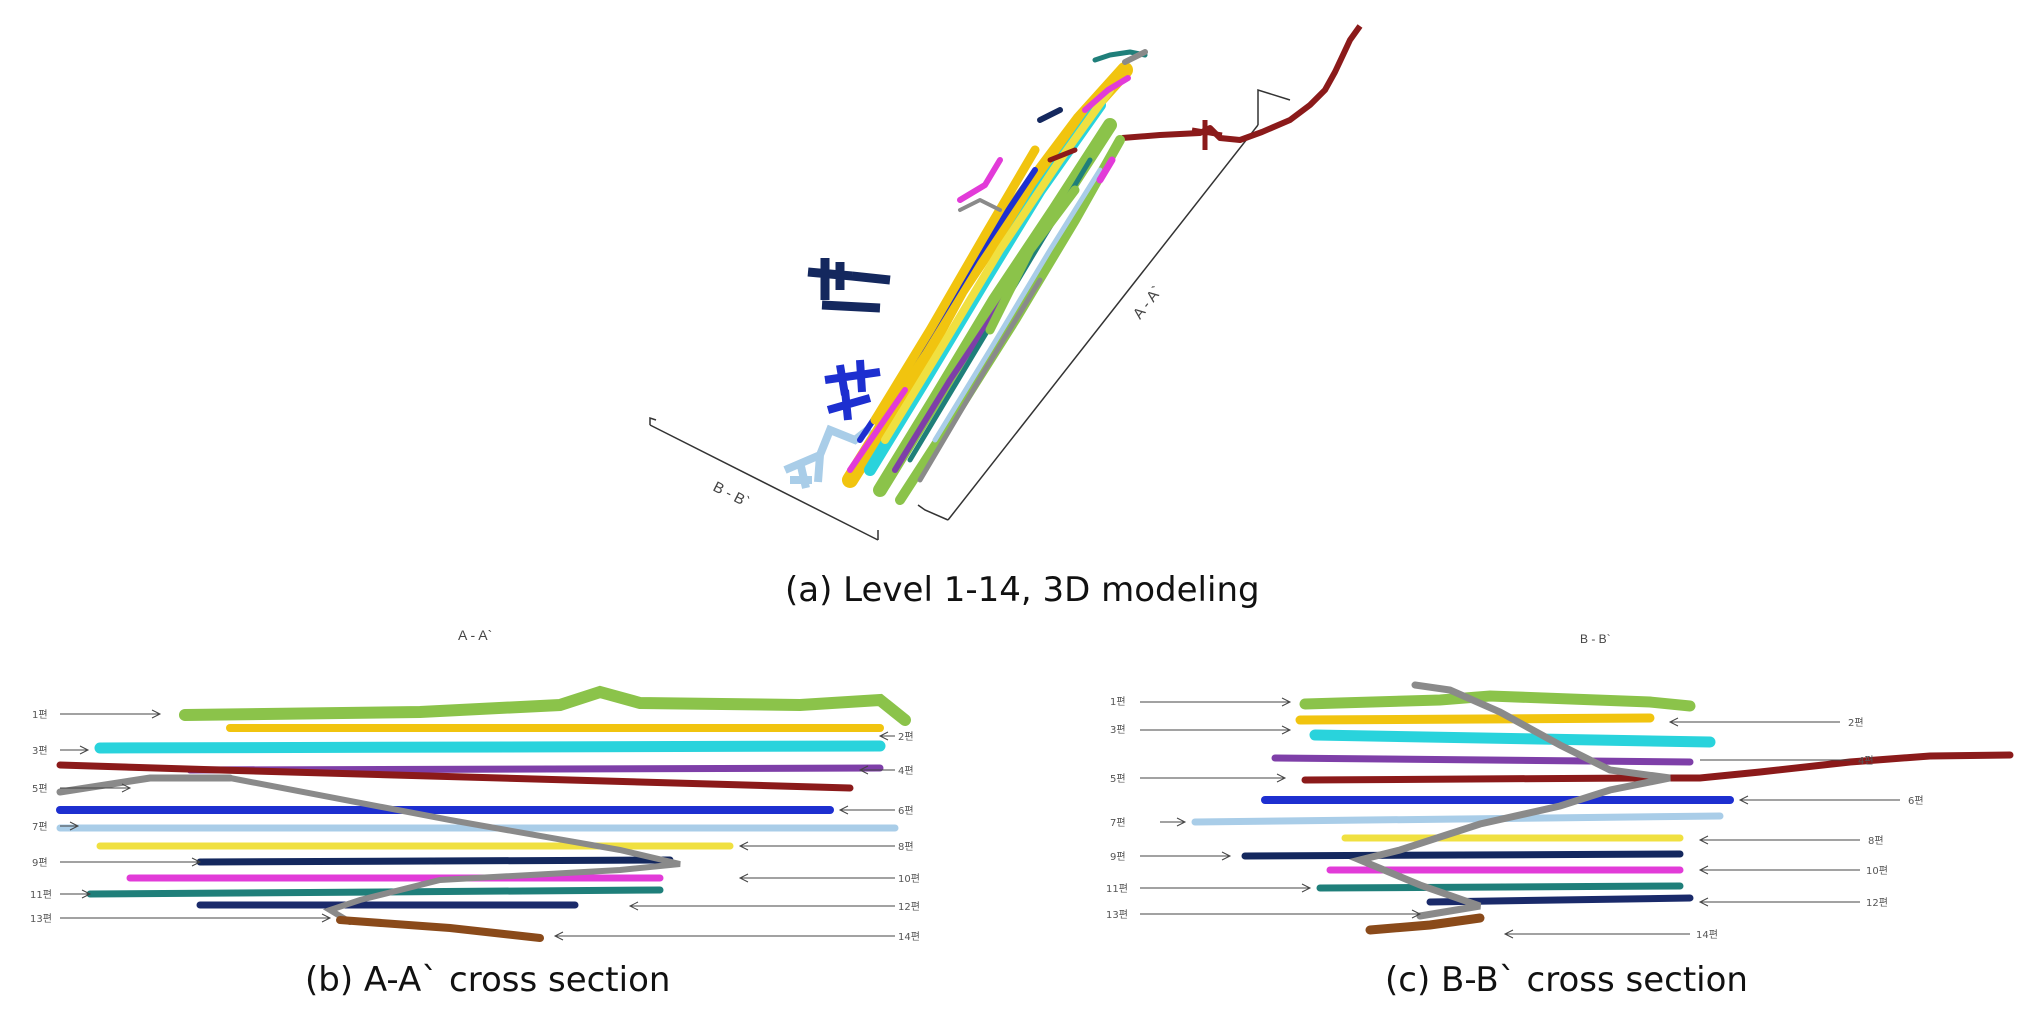 The width and height of the screenshot is (2024, 1028). Describe the element at coordinates (1118, 857) in the screenshot. I see `bb-label-left-4: 9편` at that location.